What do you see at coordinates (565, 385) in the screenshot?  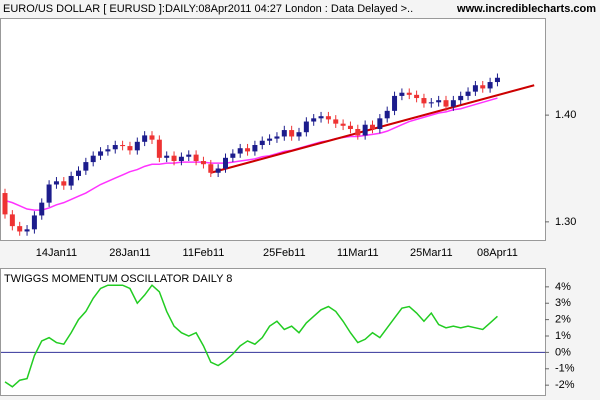 I see `y-tick-label: -2%` at bounding box center [565, 385].